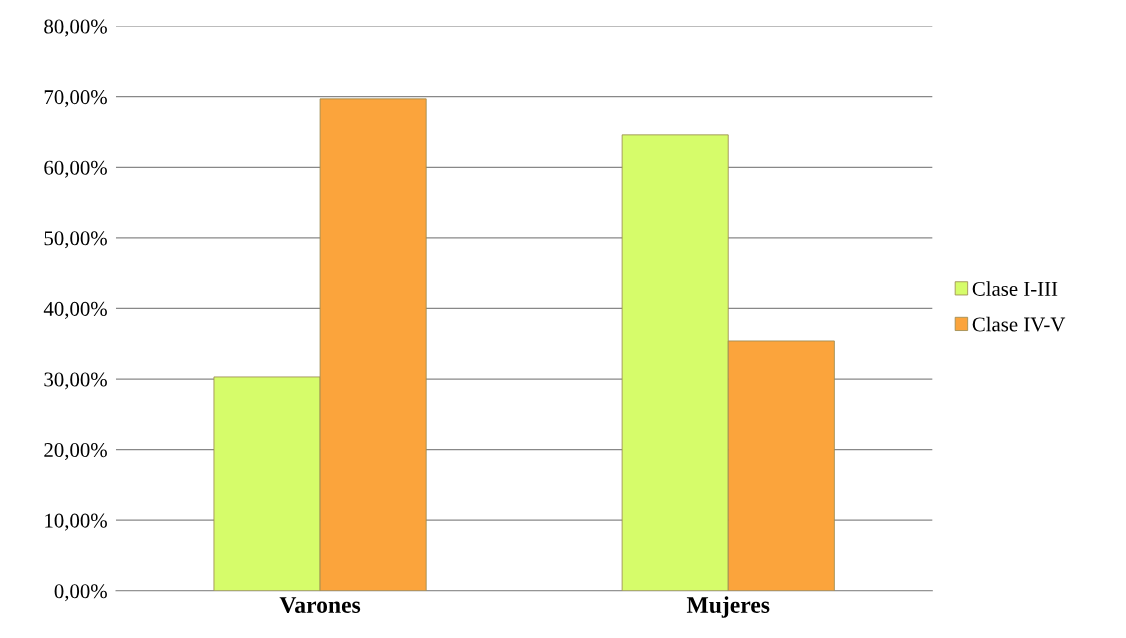 The image size is (1126, 638). Describe the element at coordinates (75, 28) in the screenshot. I see `y-tick-label: 80,00%` at that location.